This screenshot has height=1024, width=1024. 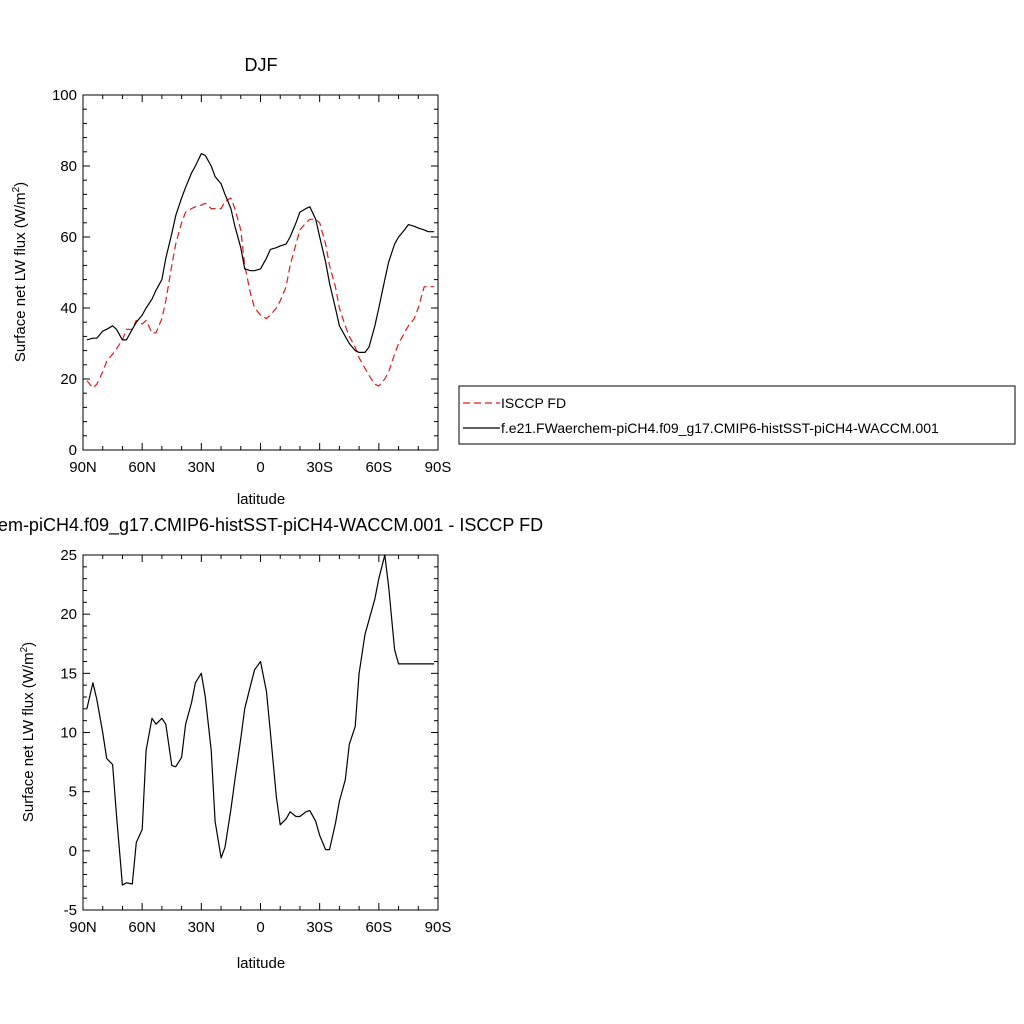 What do you see at coordinates (261, 65) in the screenshot?
I see `top-chart-title: DJF` at bounding box center [261, 65].